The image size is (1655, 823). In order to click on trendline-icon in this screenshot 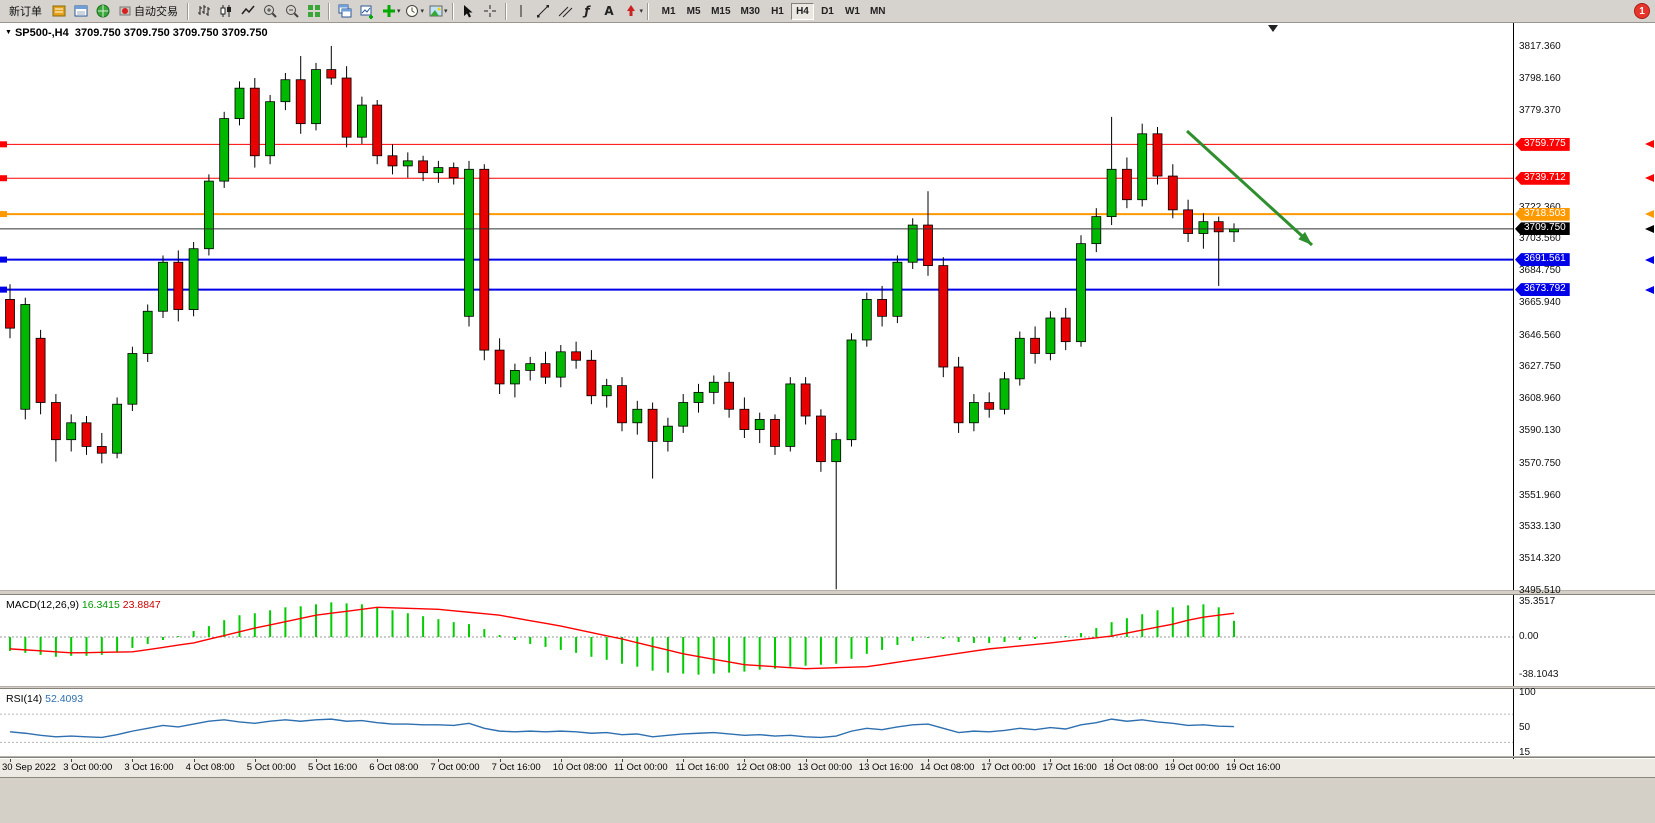, I will do `click(543, 11)`.